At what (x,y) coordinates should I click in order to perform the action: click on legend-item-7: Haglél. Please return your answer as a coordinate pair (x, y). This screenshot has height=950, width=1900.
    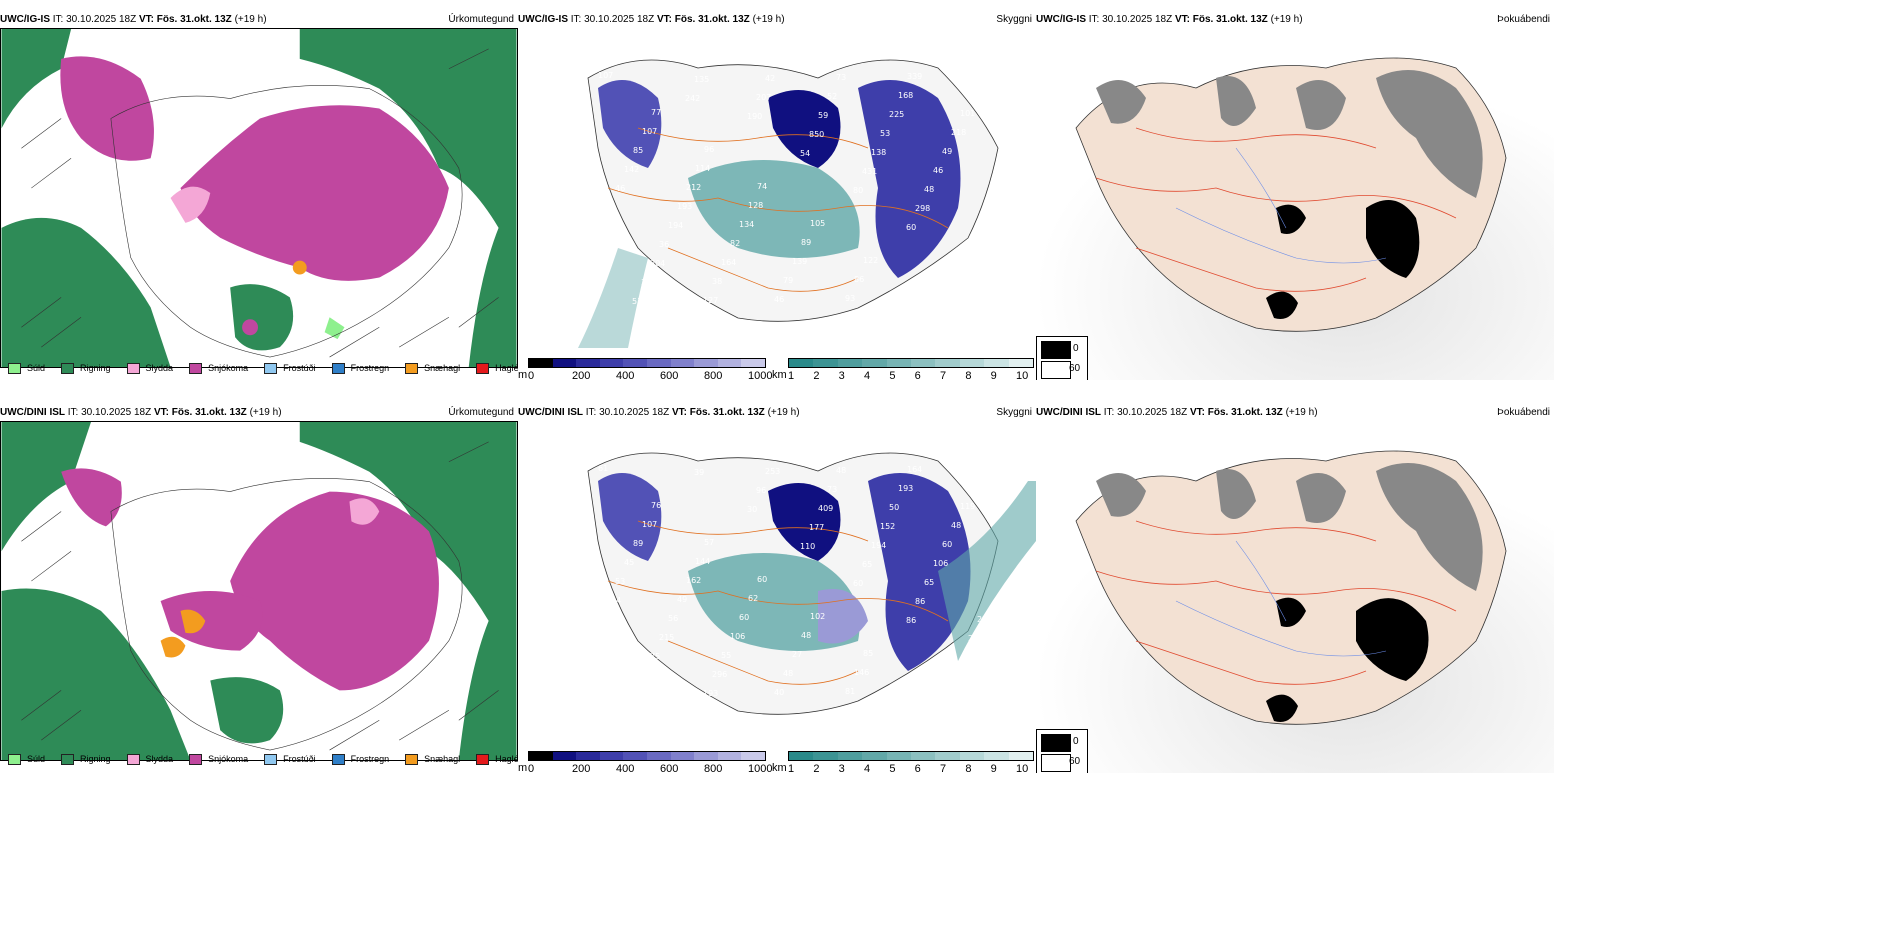
    Looking at the image, I should click on (497, 759).